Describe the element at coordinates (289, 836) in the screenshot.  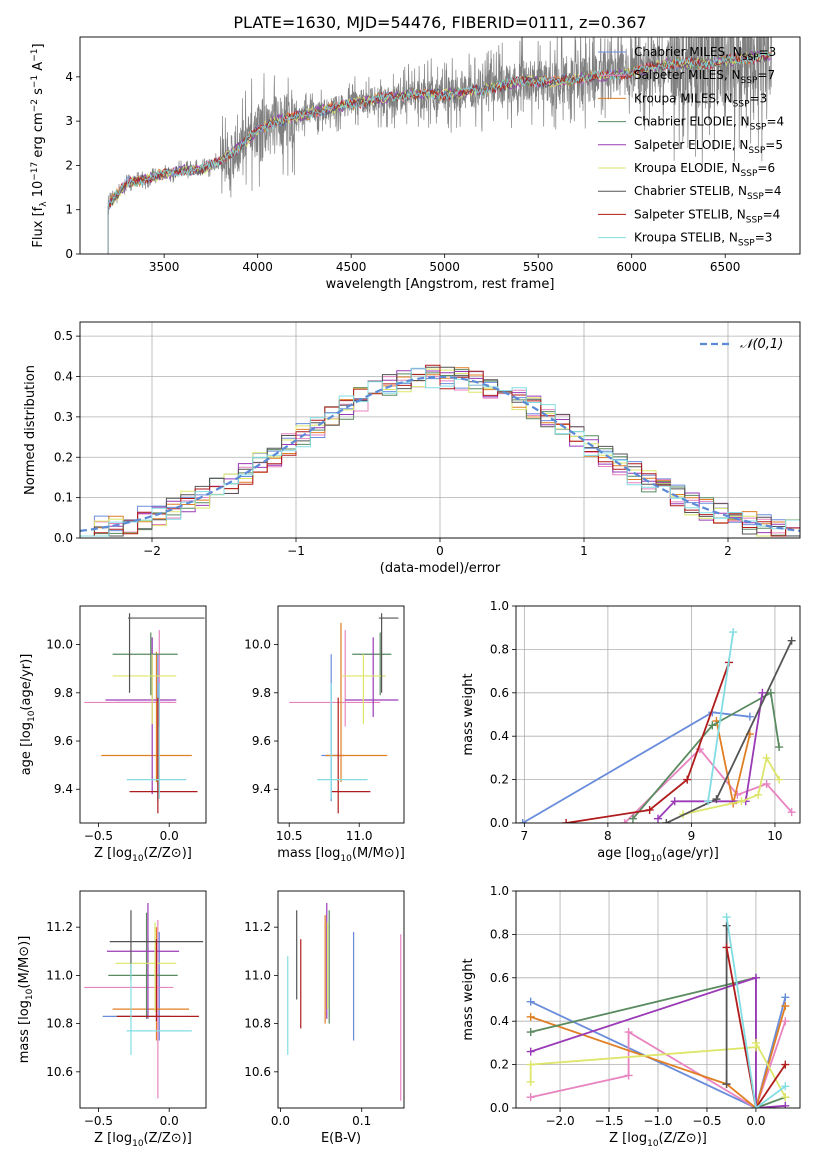
I see `x-tick-label: 10.5` at that location.